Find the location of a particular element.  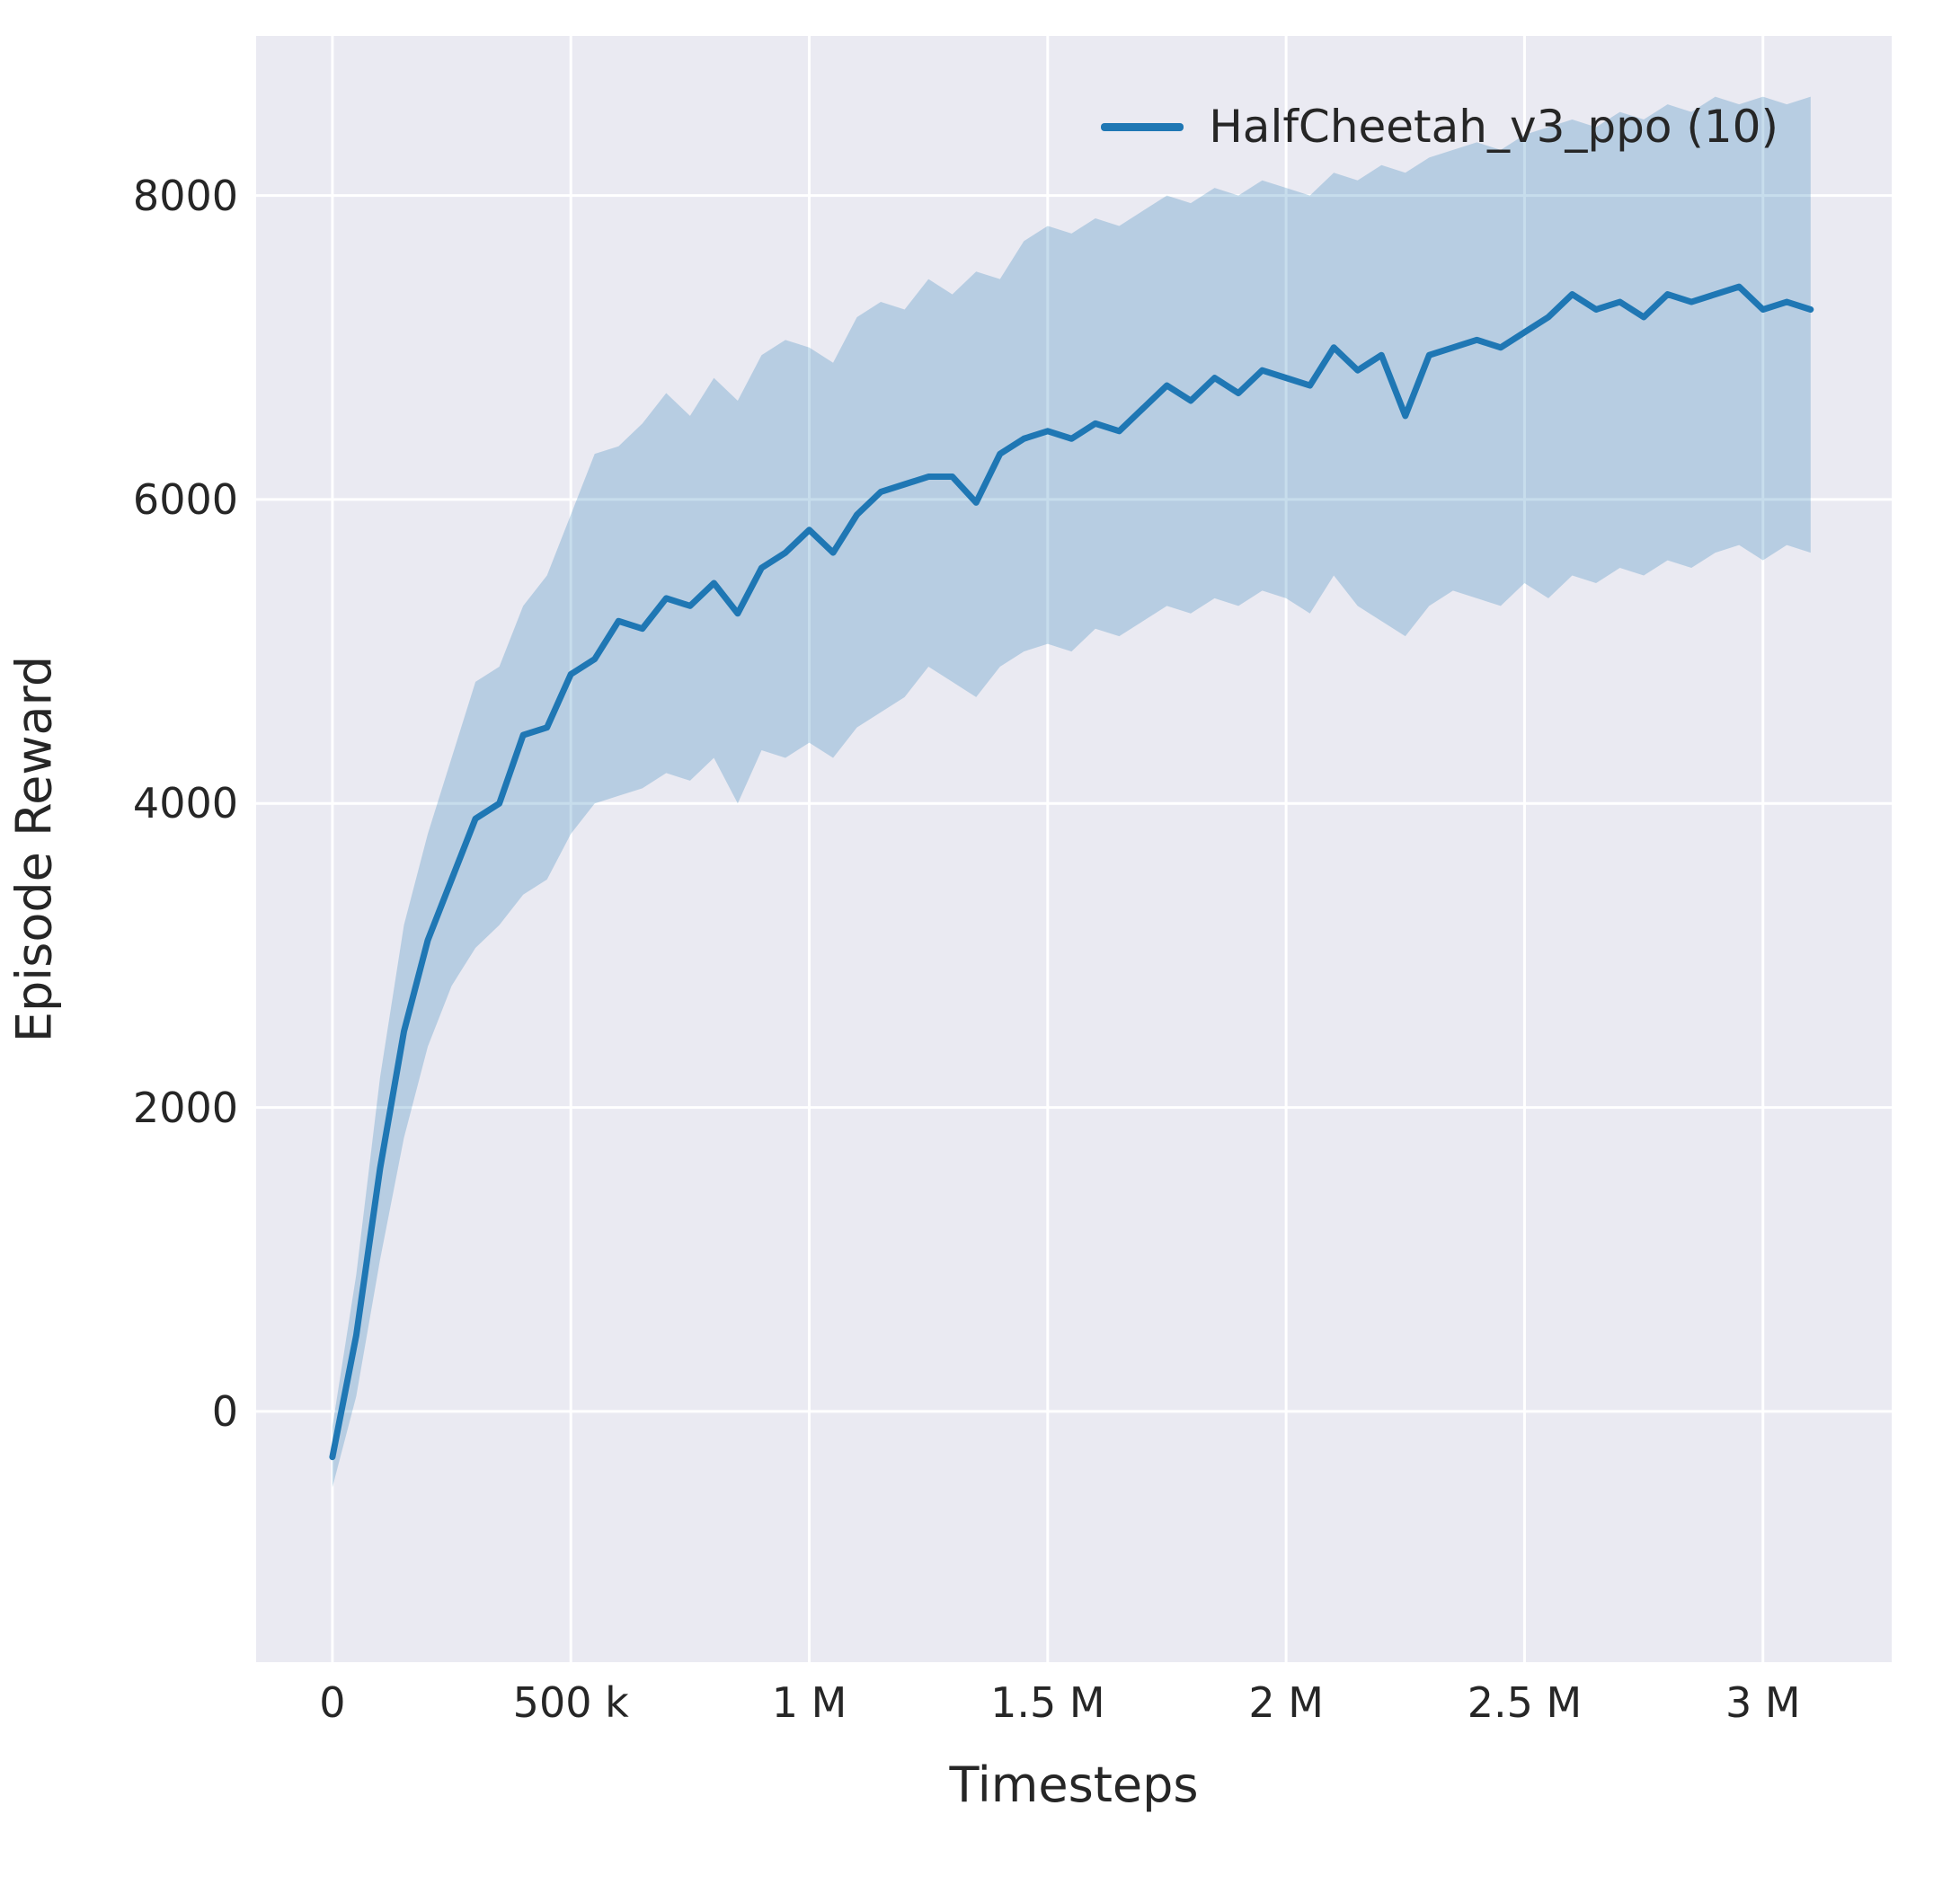

legend: HalfCheetah_v3_ppo (10) is located at coordinates (1440, 127).